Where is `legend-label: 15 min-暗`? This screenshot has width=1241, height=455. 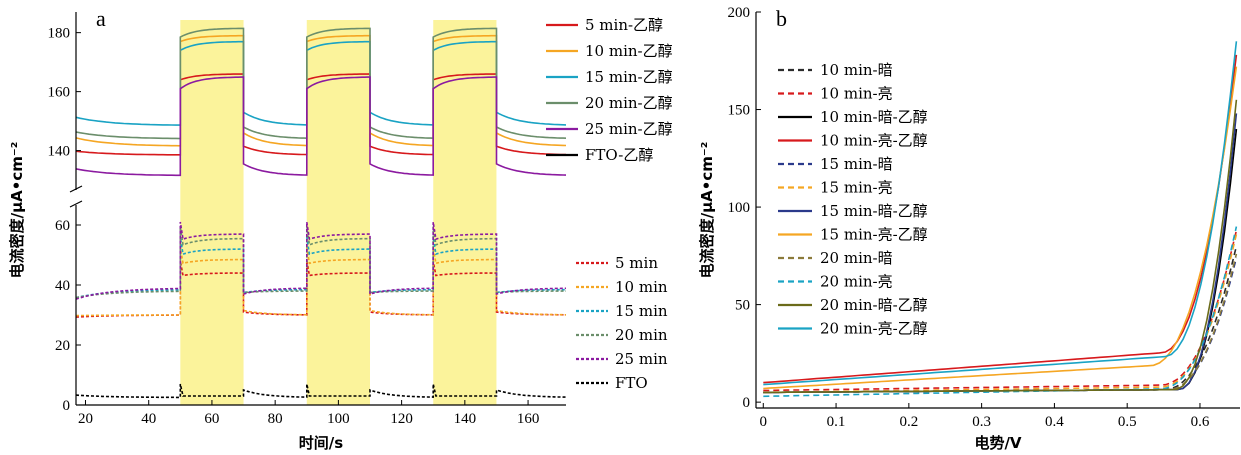 legend-label: 15 min-暗 is located at coordinates (856, 164).